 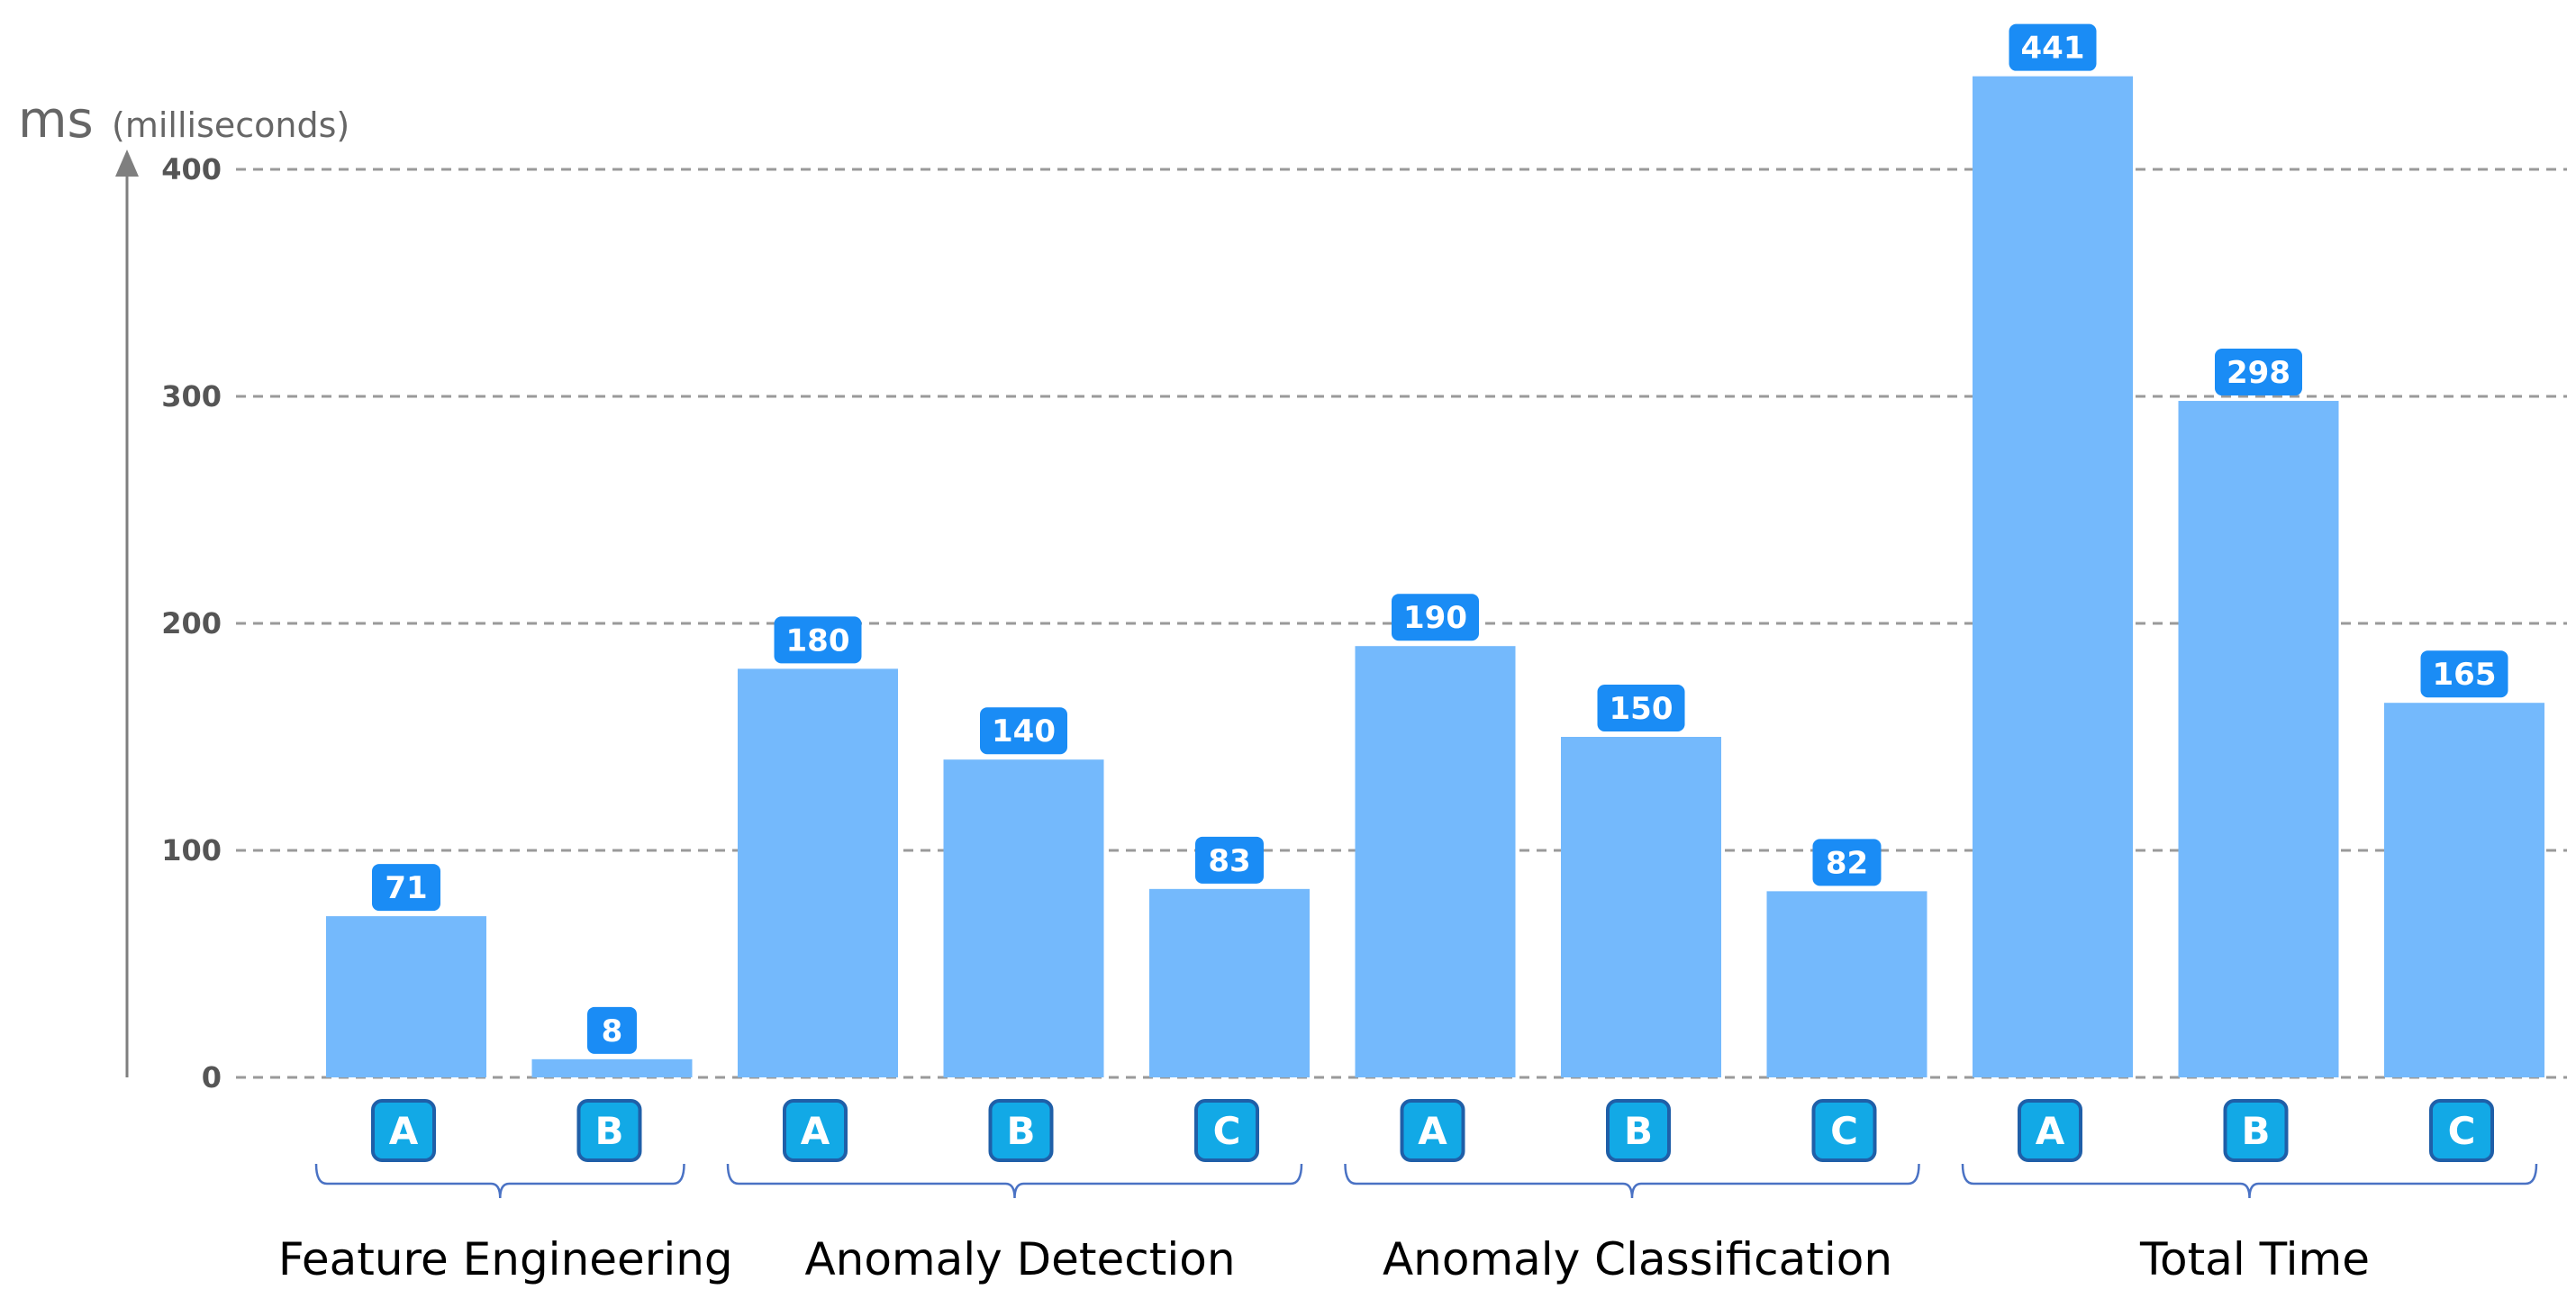 What do you see at coordinates (191, 396) in the screenshot?
I see `y-tick-label: 300` at bounding box center [191, 396].